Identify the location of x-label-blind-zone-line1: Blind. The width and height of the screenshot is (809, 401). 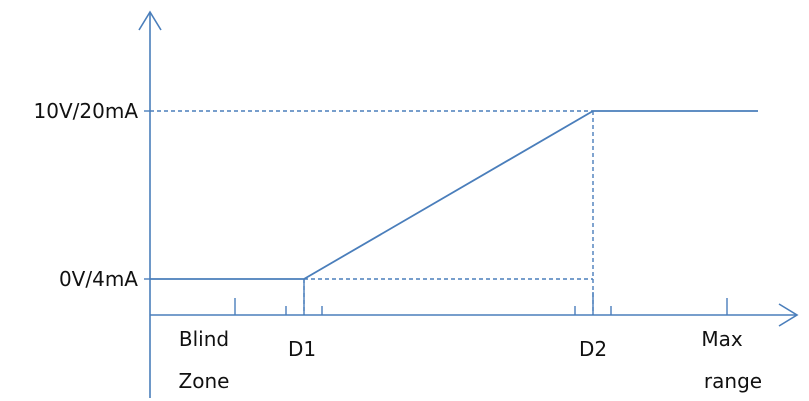
(204, 339).